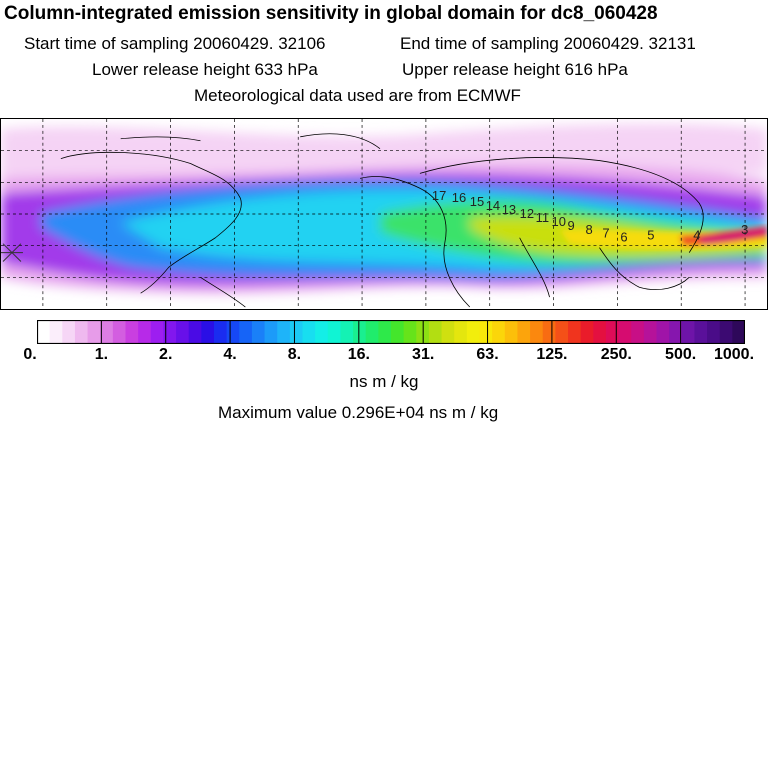 This screenshot has height=768, width=768. I want to click on met-data-source: Meteorological data used are from ECMWF, so click(357, 95).